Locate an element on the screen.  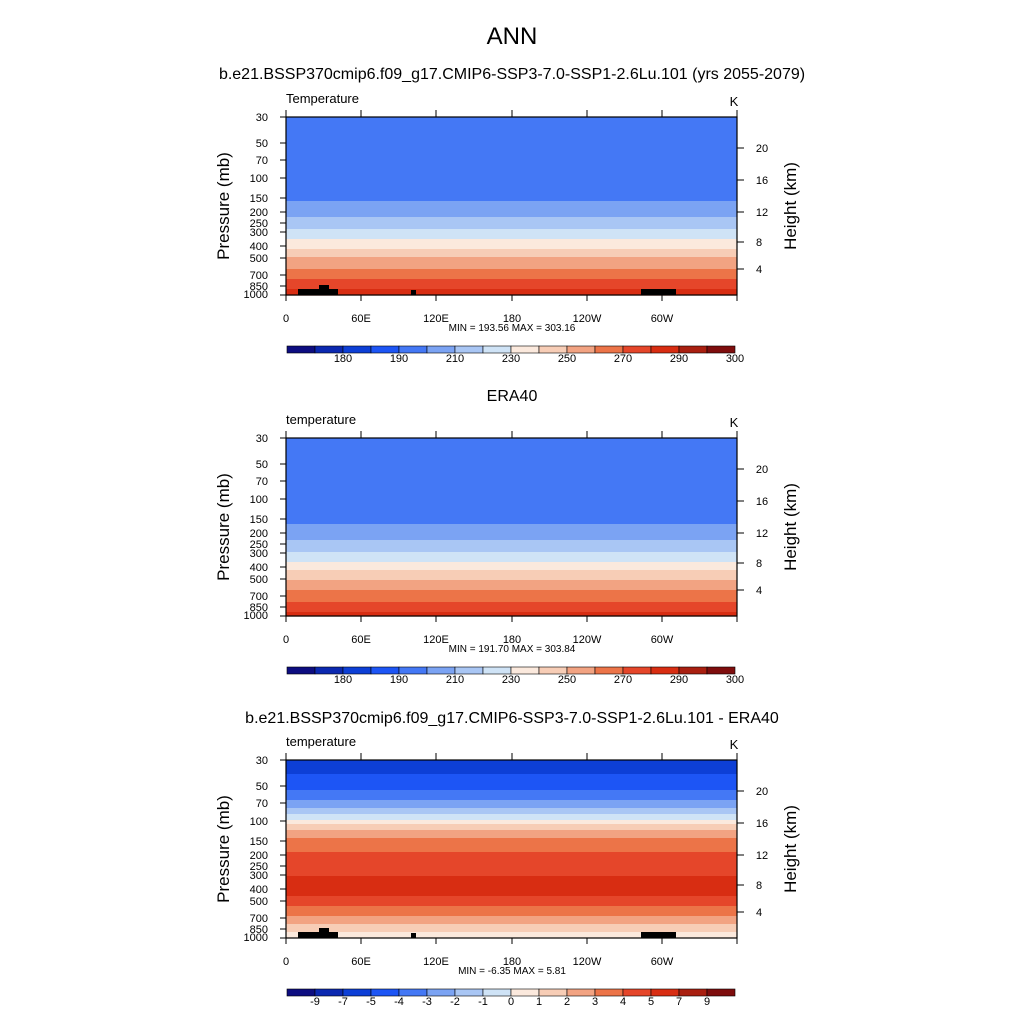
tick-label: 50 is located at coordinates (262, 465).